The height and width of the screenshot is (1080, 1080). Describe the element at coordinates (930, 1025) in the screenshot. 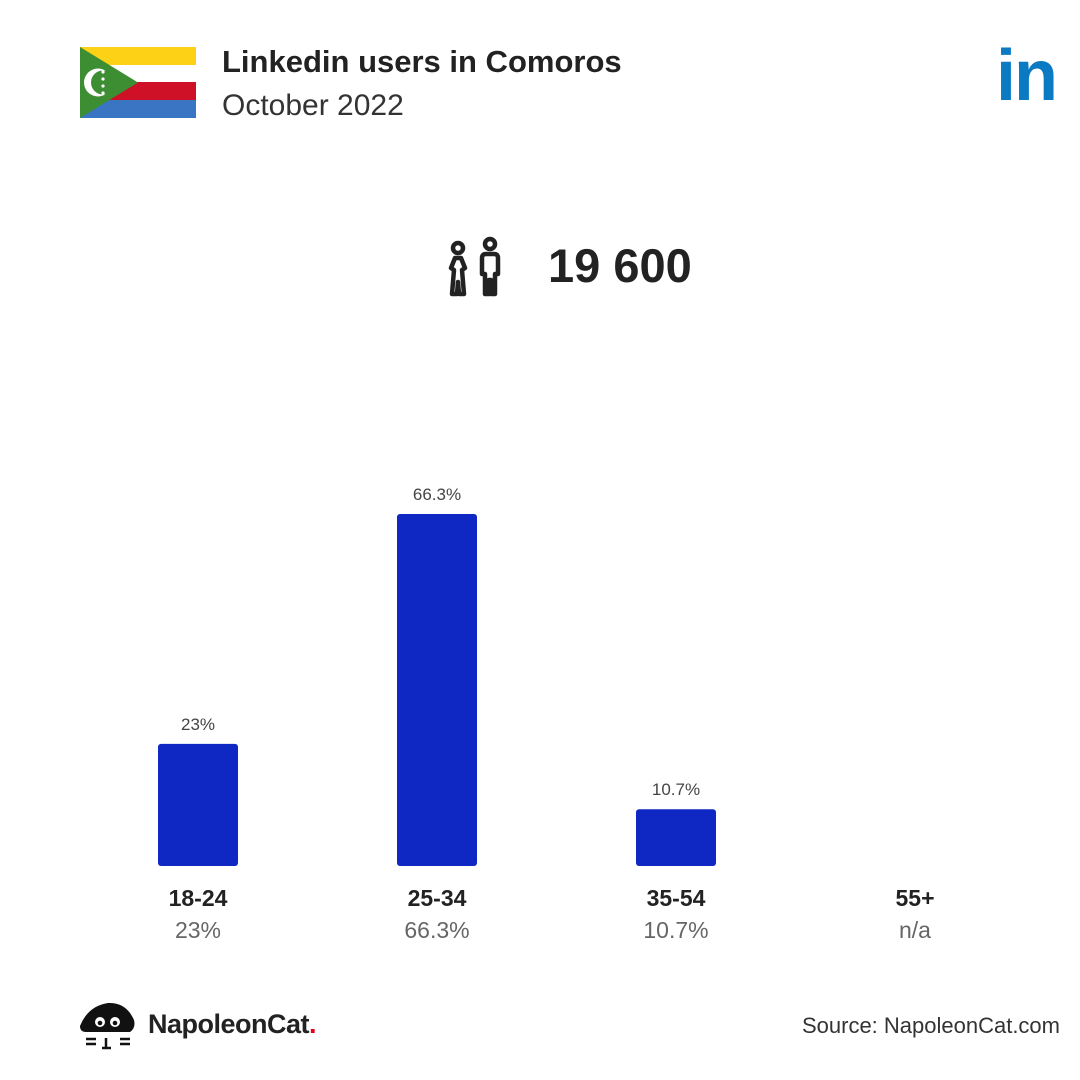

I see `source-text: Source: NapoleonCat.com` at that location.